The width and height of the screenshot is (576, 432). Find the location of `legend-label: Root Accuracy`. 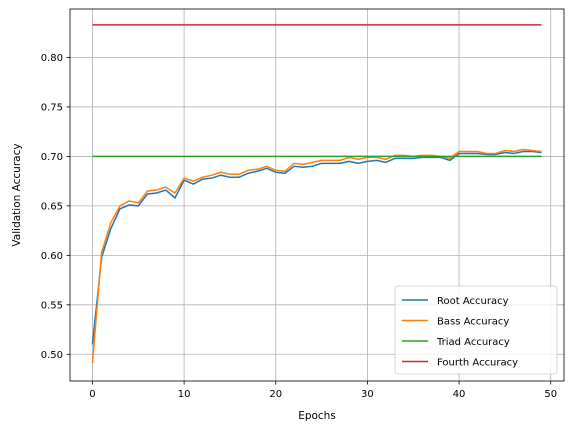

legend-label: Root Accuracy is located at coordinates (473, 301).